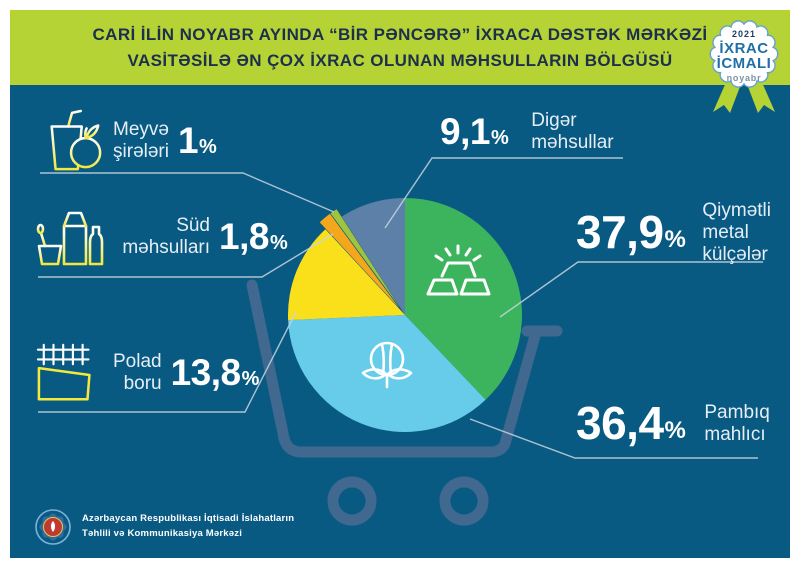 The height and width of the screenshot is (566, 800). Describe the element at coordinates (744, 48) in the screenshot. I see `badge-title-line1: İXRAC` at that location.